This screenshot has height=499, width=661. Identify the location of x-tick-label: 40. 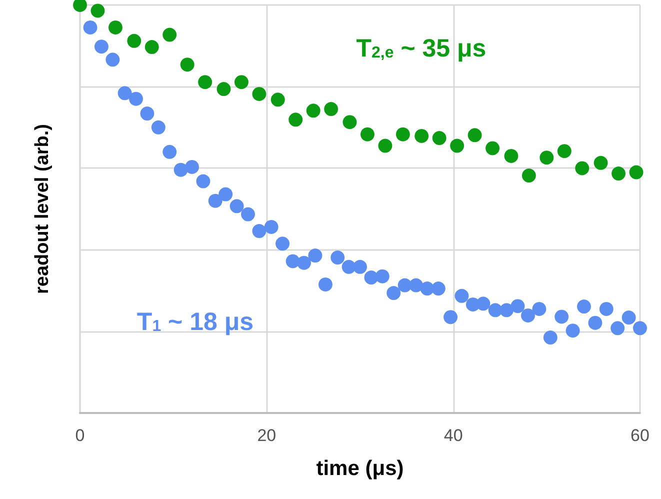
(453, 435).